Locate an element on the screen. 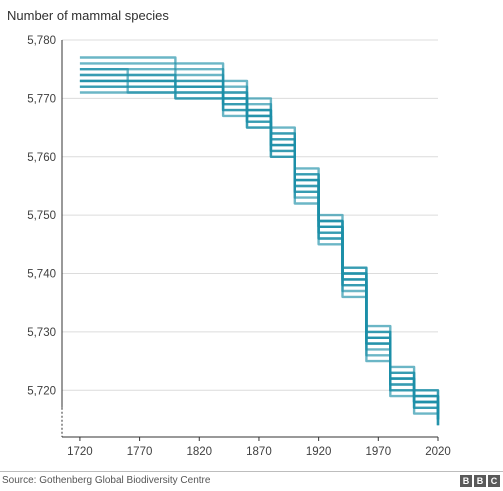 This screenshot has width=503, height=491. y-tick-label: 5,770 is located at coordinates (41, 99).